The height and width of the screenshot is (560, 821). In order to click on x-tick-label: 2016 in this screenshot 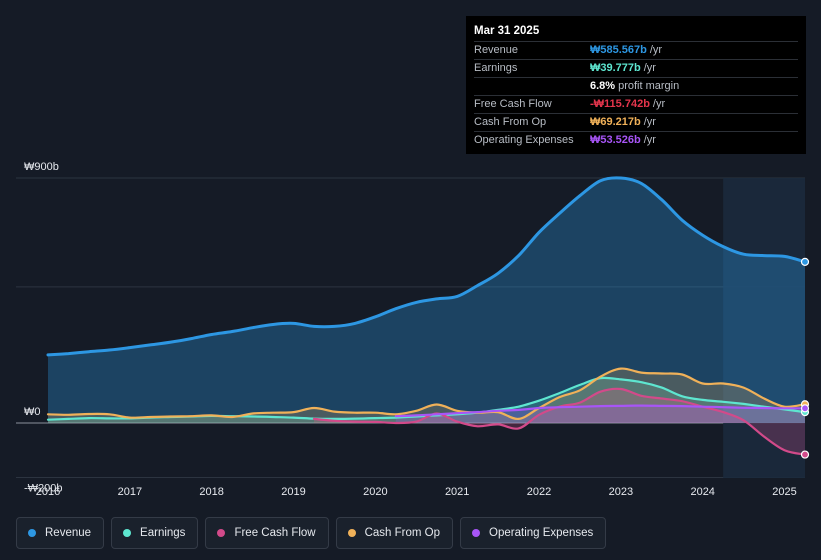, I will do `click(48, 492)`.